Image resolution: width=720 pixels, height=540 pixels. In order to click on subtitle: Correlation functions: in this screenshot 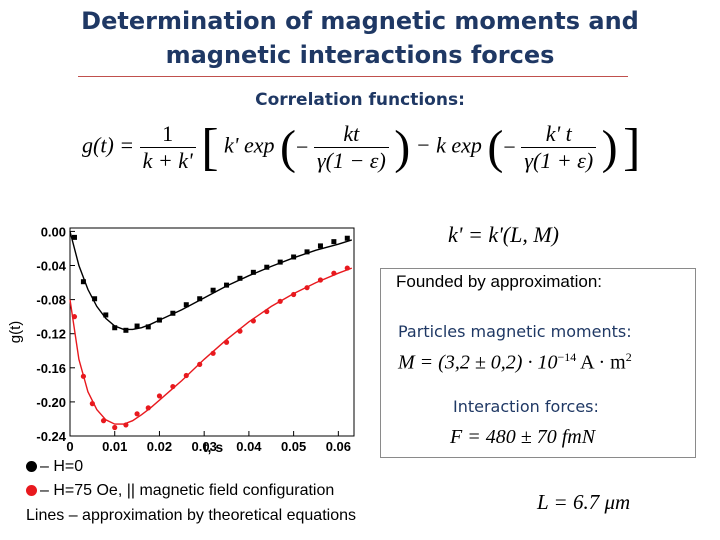, I will do `click(360, 100)`.